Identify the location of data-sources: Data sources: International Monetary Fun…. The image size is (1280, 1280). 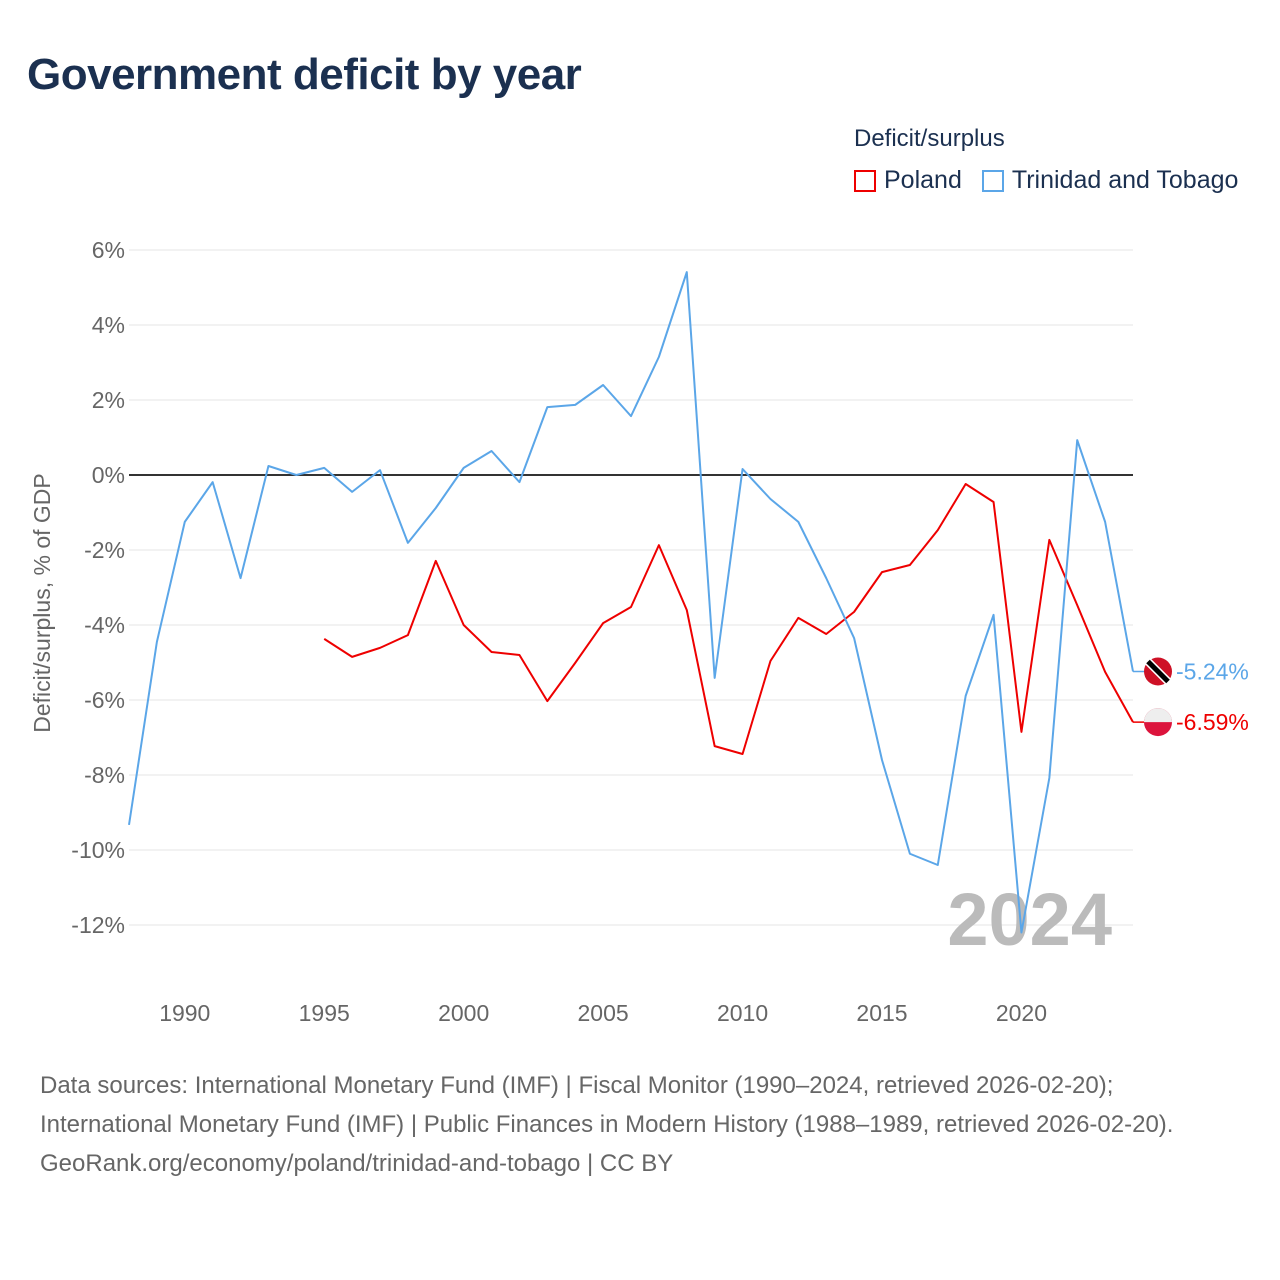
(607, 1105).